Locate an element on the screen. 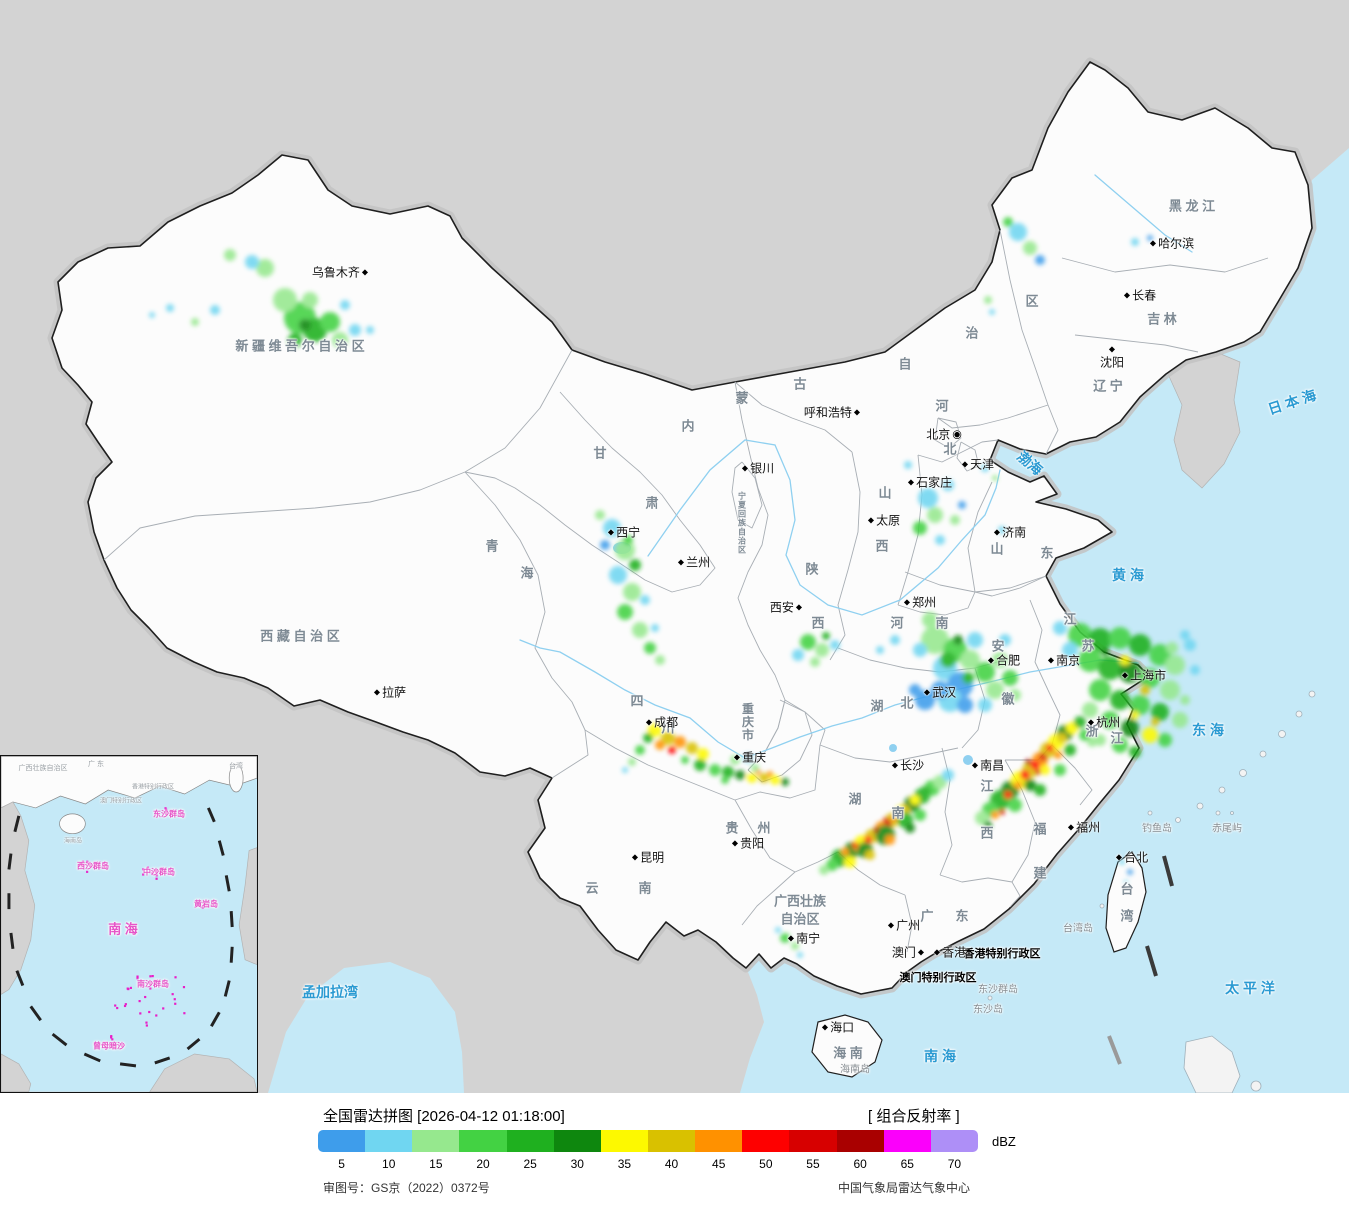 This screenshot has height=1208, width=1349. colorbar-tick: 50 is located at coordinates (766, 1164).